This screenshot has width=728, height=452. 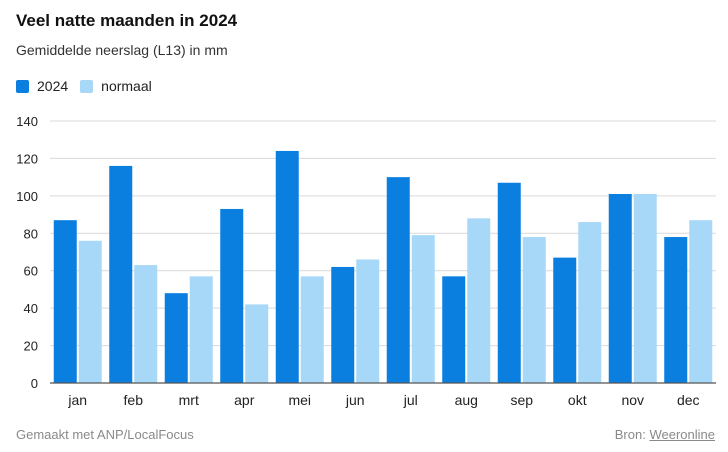 I want to click on legend: 2024 normaal, so click(x=90, y=86).